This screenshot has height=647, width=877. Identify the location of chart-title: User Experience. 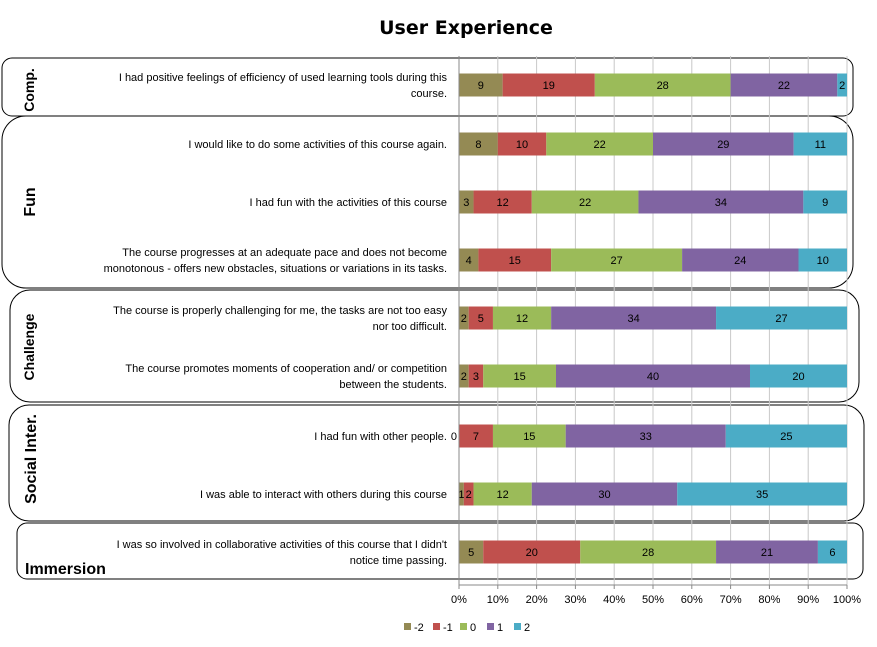
(466, 28).